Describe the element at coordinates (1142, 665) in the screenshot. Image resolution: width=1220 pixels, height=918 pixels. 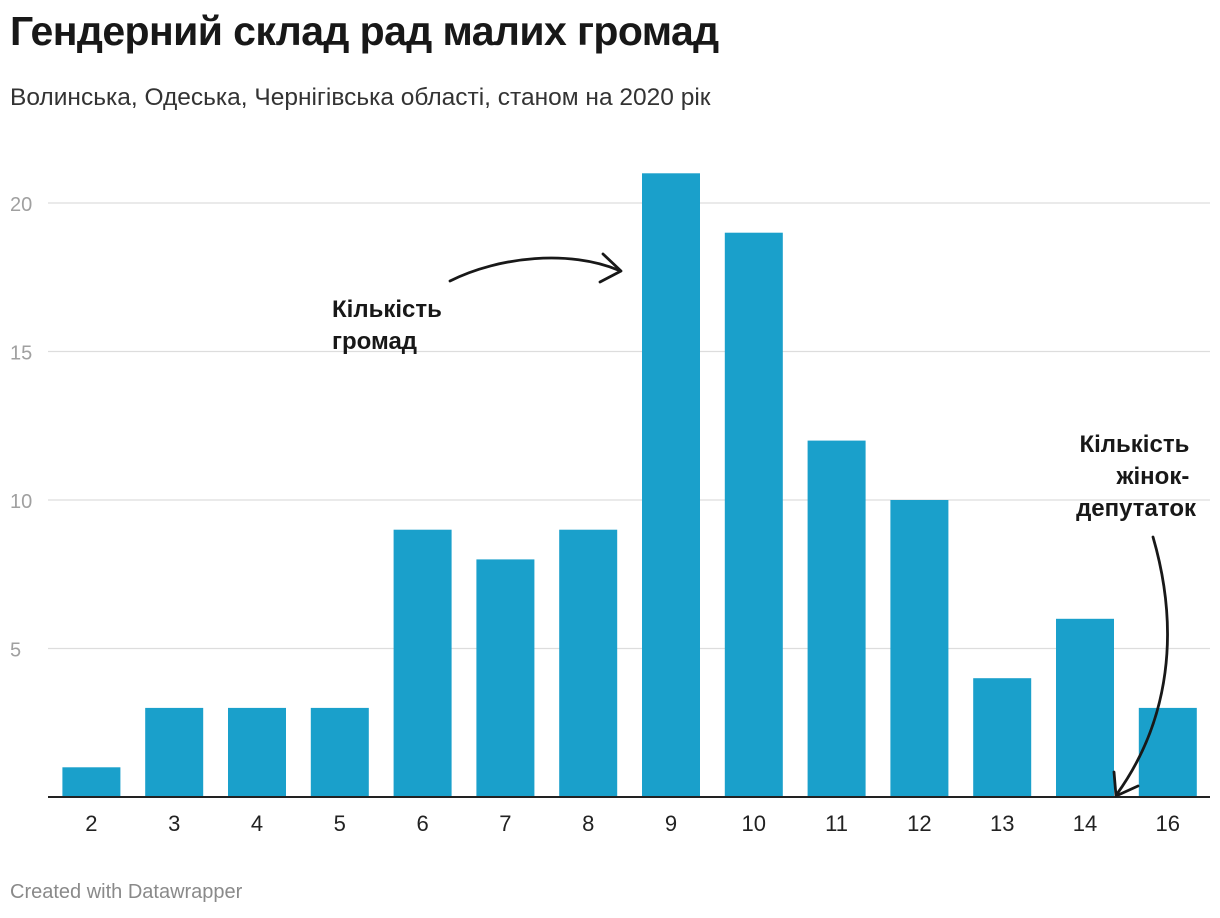
I see `arrow-to-axis-icon` at that location.